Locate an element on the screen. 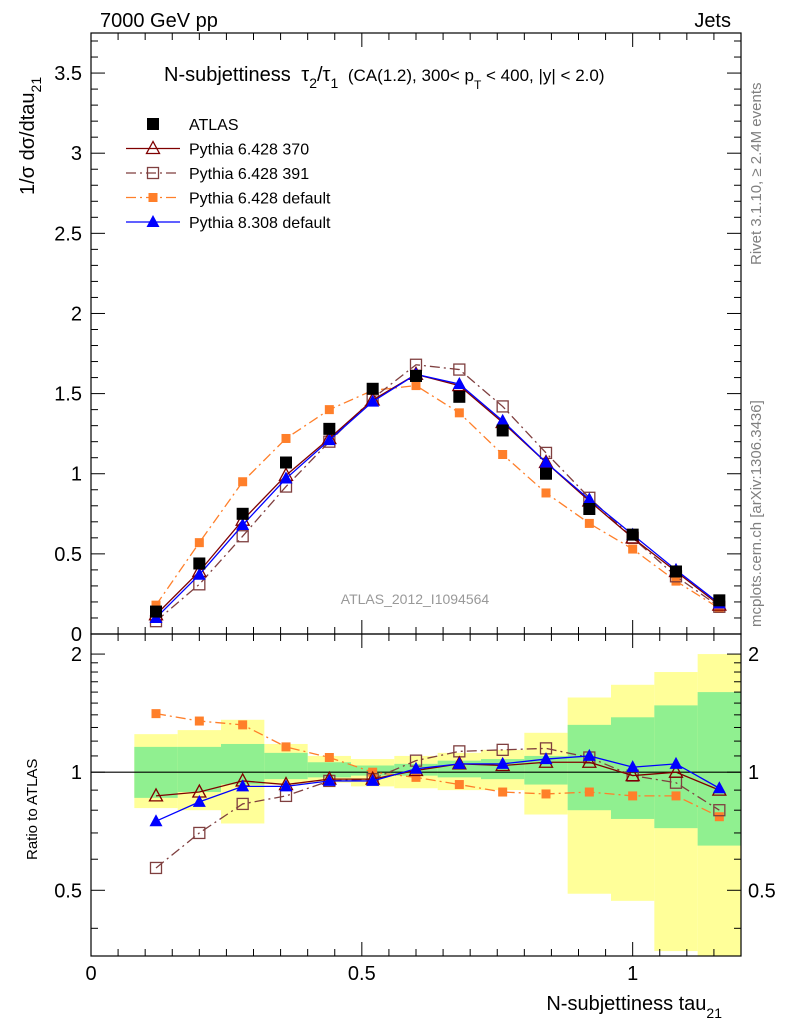 This screenshot has height=1024, width=786. main-ytick-label-3: 1.5 is located at coordinates (68, 395).